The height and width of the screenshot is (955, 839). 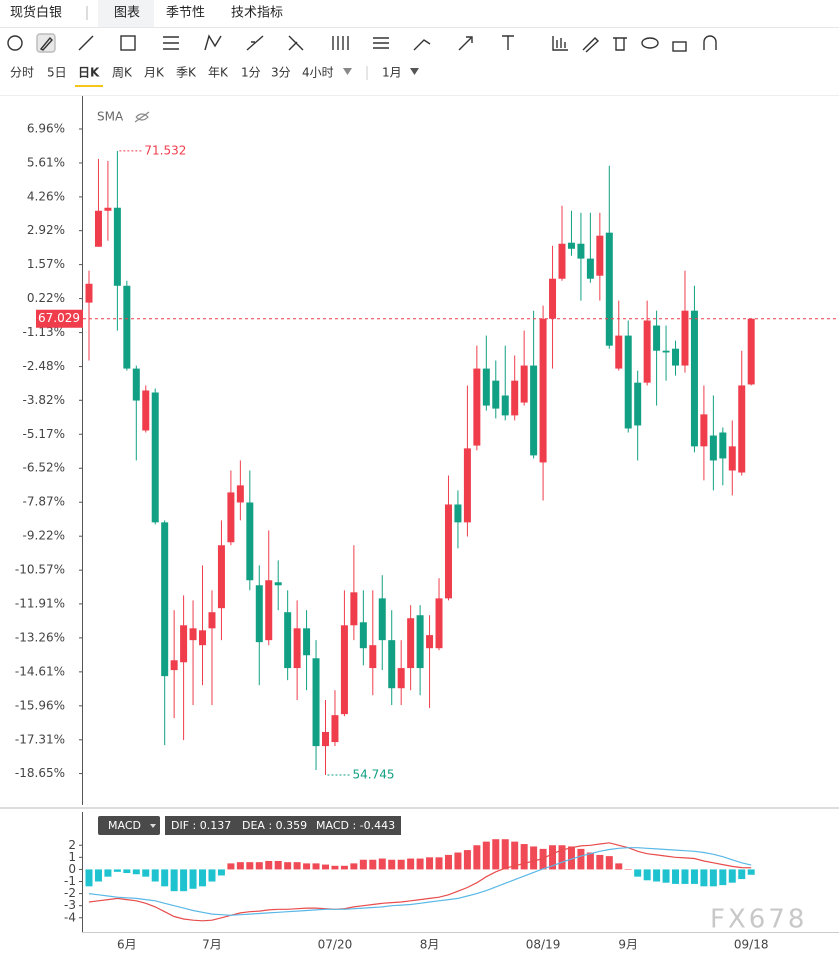 What do you see at coordinates (392, 73) in the screenshot?
I see `range: 1月` at bounding box center [392, 73].